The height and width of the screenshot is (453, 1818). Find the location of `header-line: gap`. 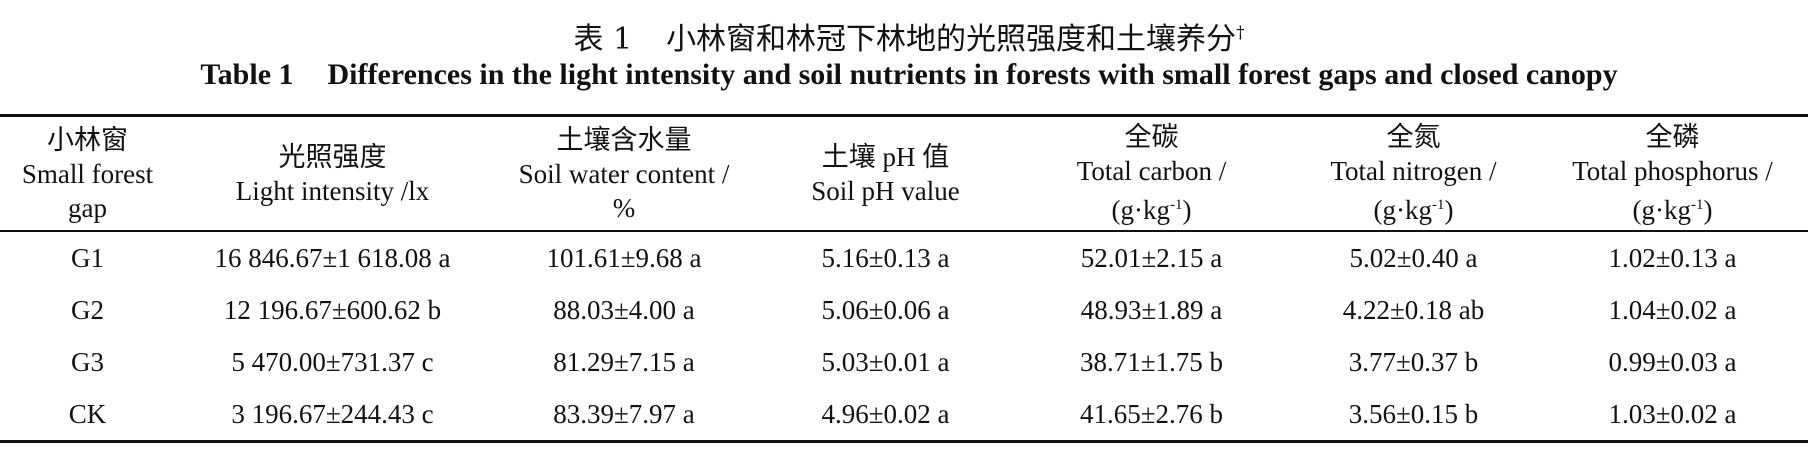

header-line: gap is located at coordinates (87, 207).